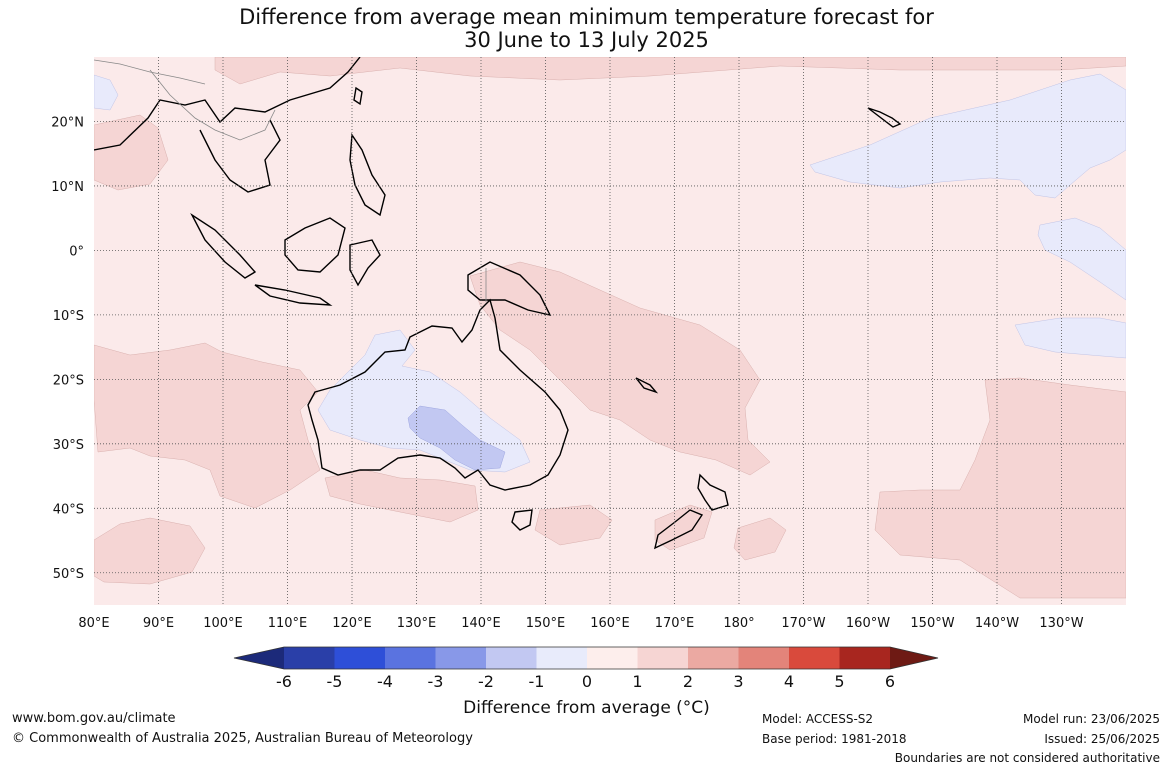 This screenshot has height=770, width=1173. I want to click on latitude-tick-label: 30°S, so click(68, 445).